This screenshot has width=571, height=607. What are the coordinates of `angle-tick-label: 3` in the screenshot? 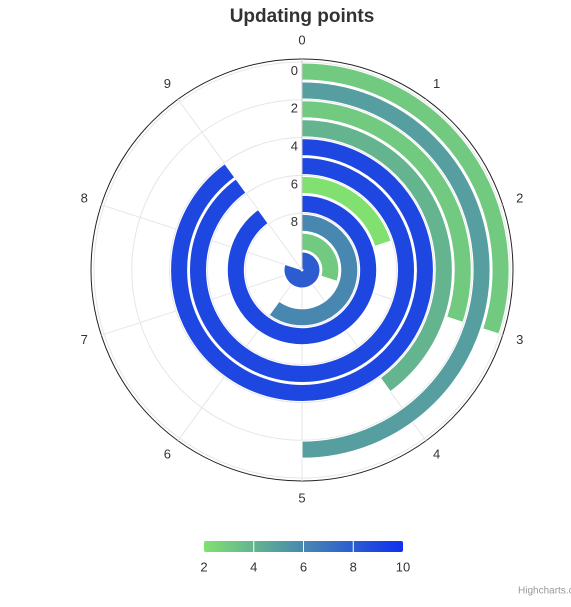 It's located at (519, 339).